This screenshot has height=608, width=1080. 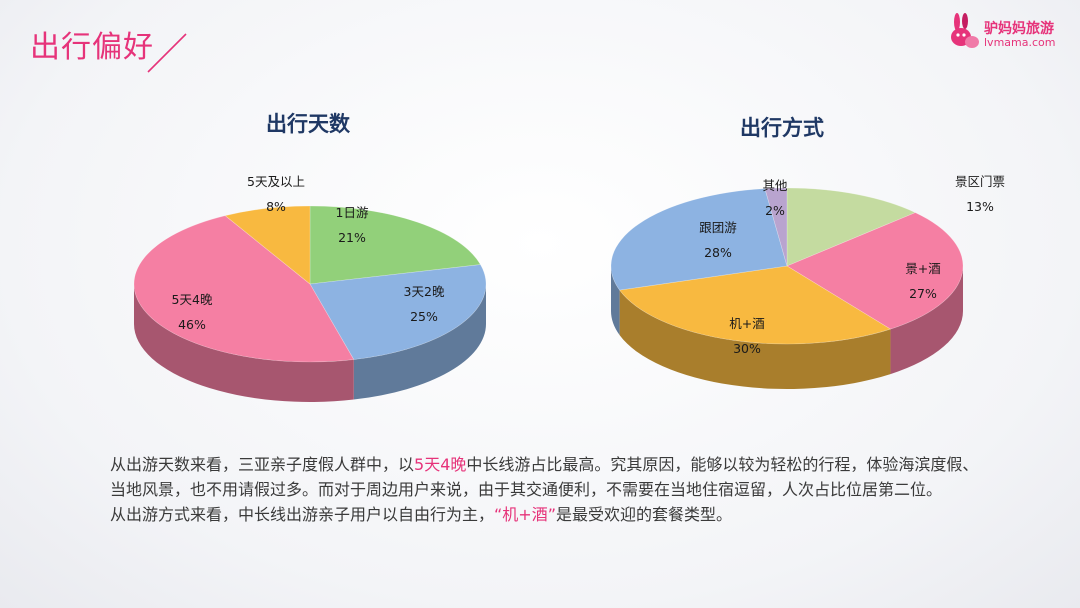 What do you see at coordinates (923, 293) in the screenshot?
I see `slice-percent: 27%` at bounding box center [923, 293].